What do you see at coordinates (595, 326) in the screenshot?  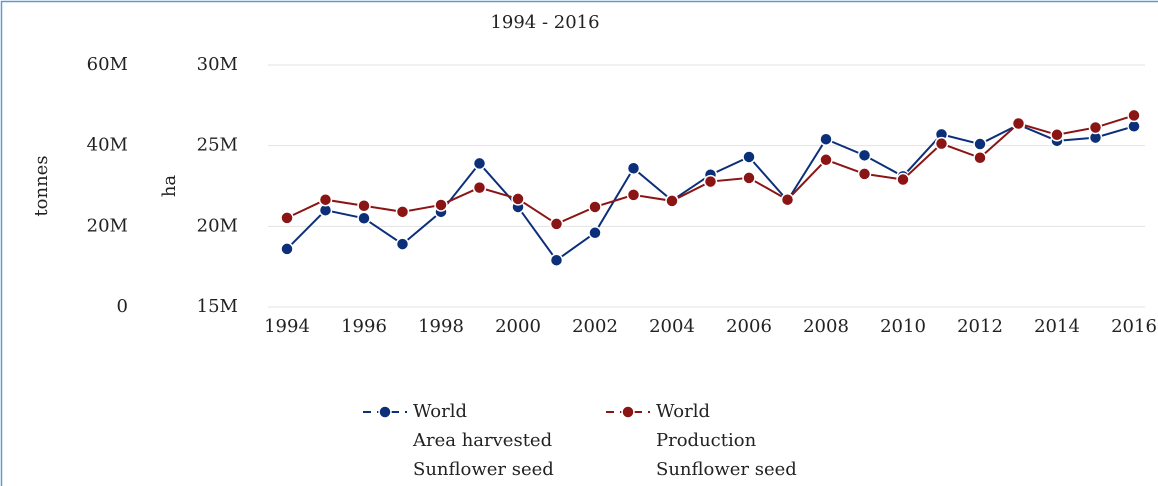 I see `x-tick-label: 2002` at bounding box center [595, 326].